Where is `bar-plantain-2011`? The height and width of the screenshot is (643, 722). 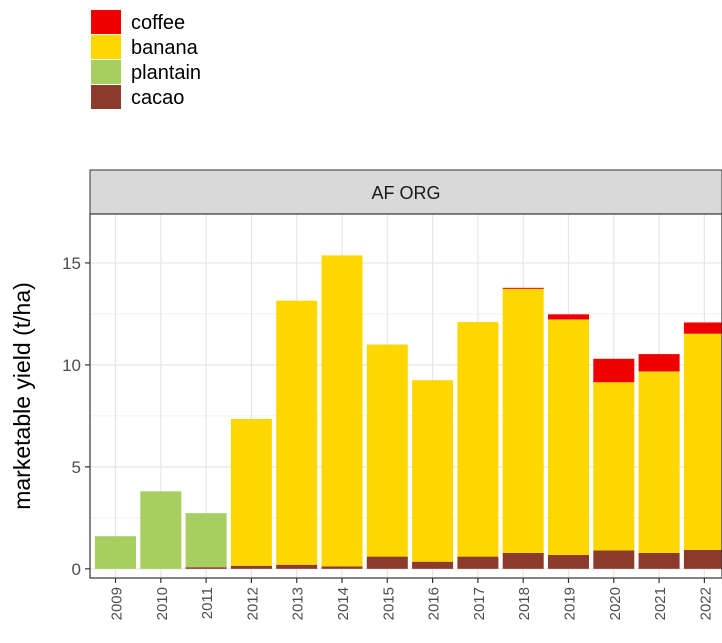 bar-plantain-2011 is located at coordinates (206, 540).